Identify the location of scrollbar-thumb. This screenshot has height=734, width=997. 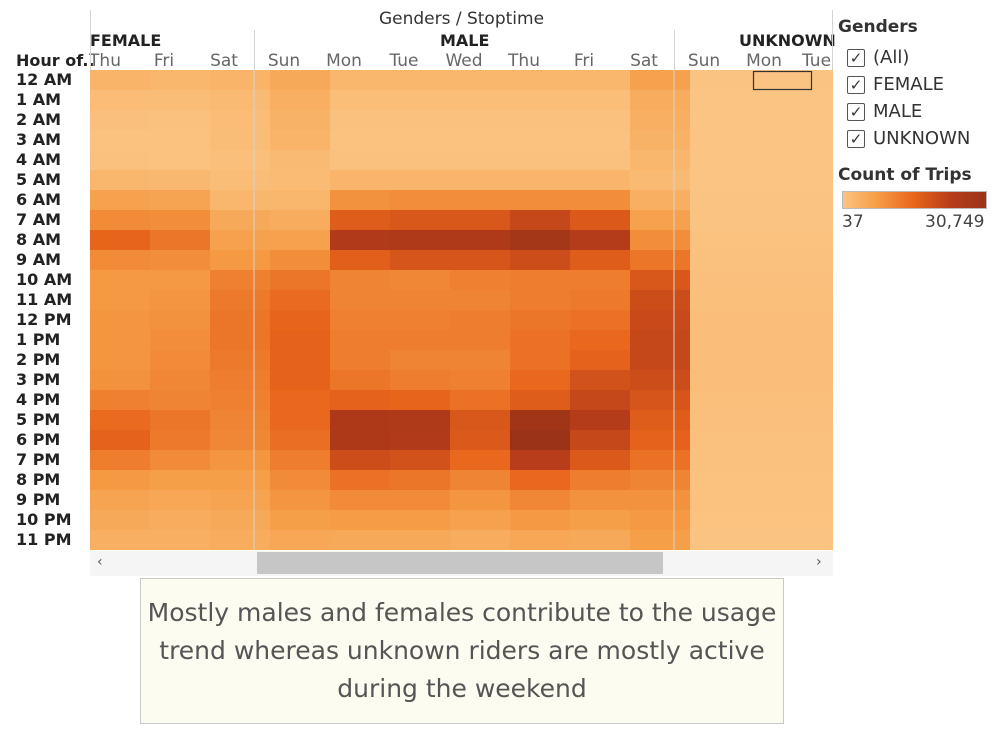
(460, 563).